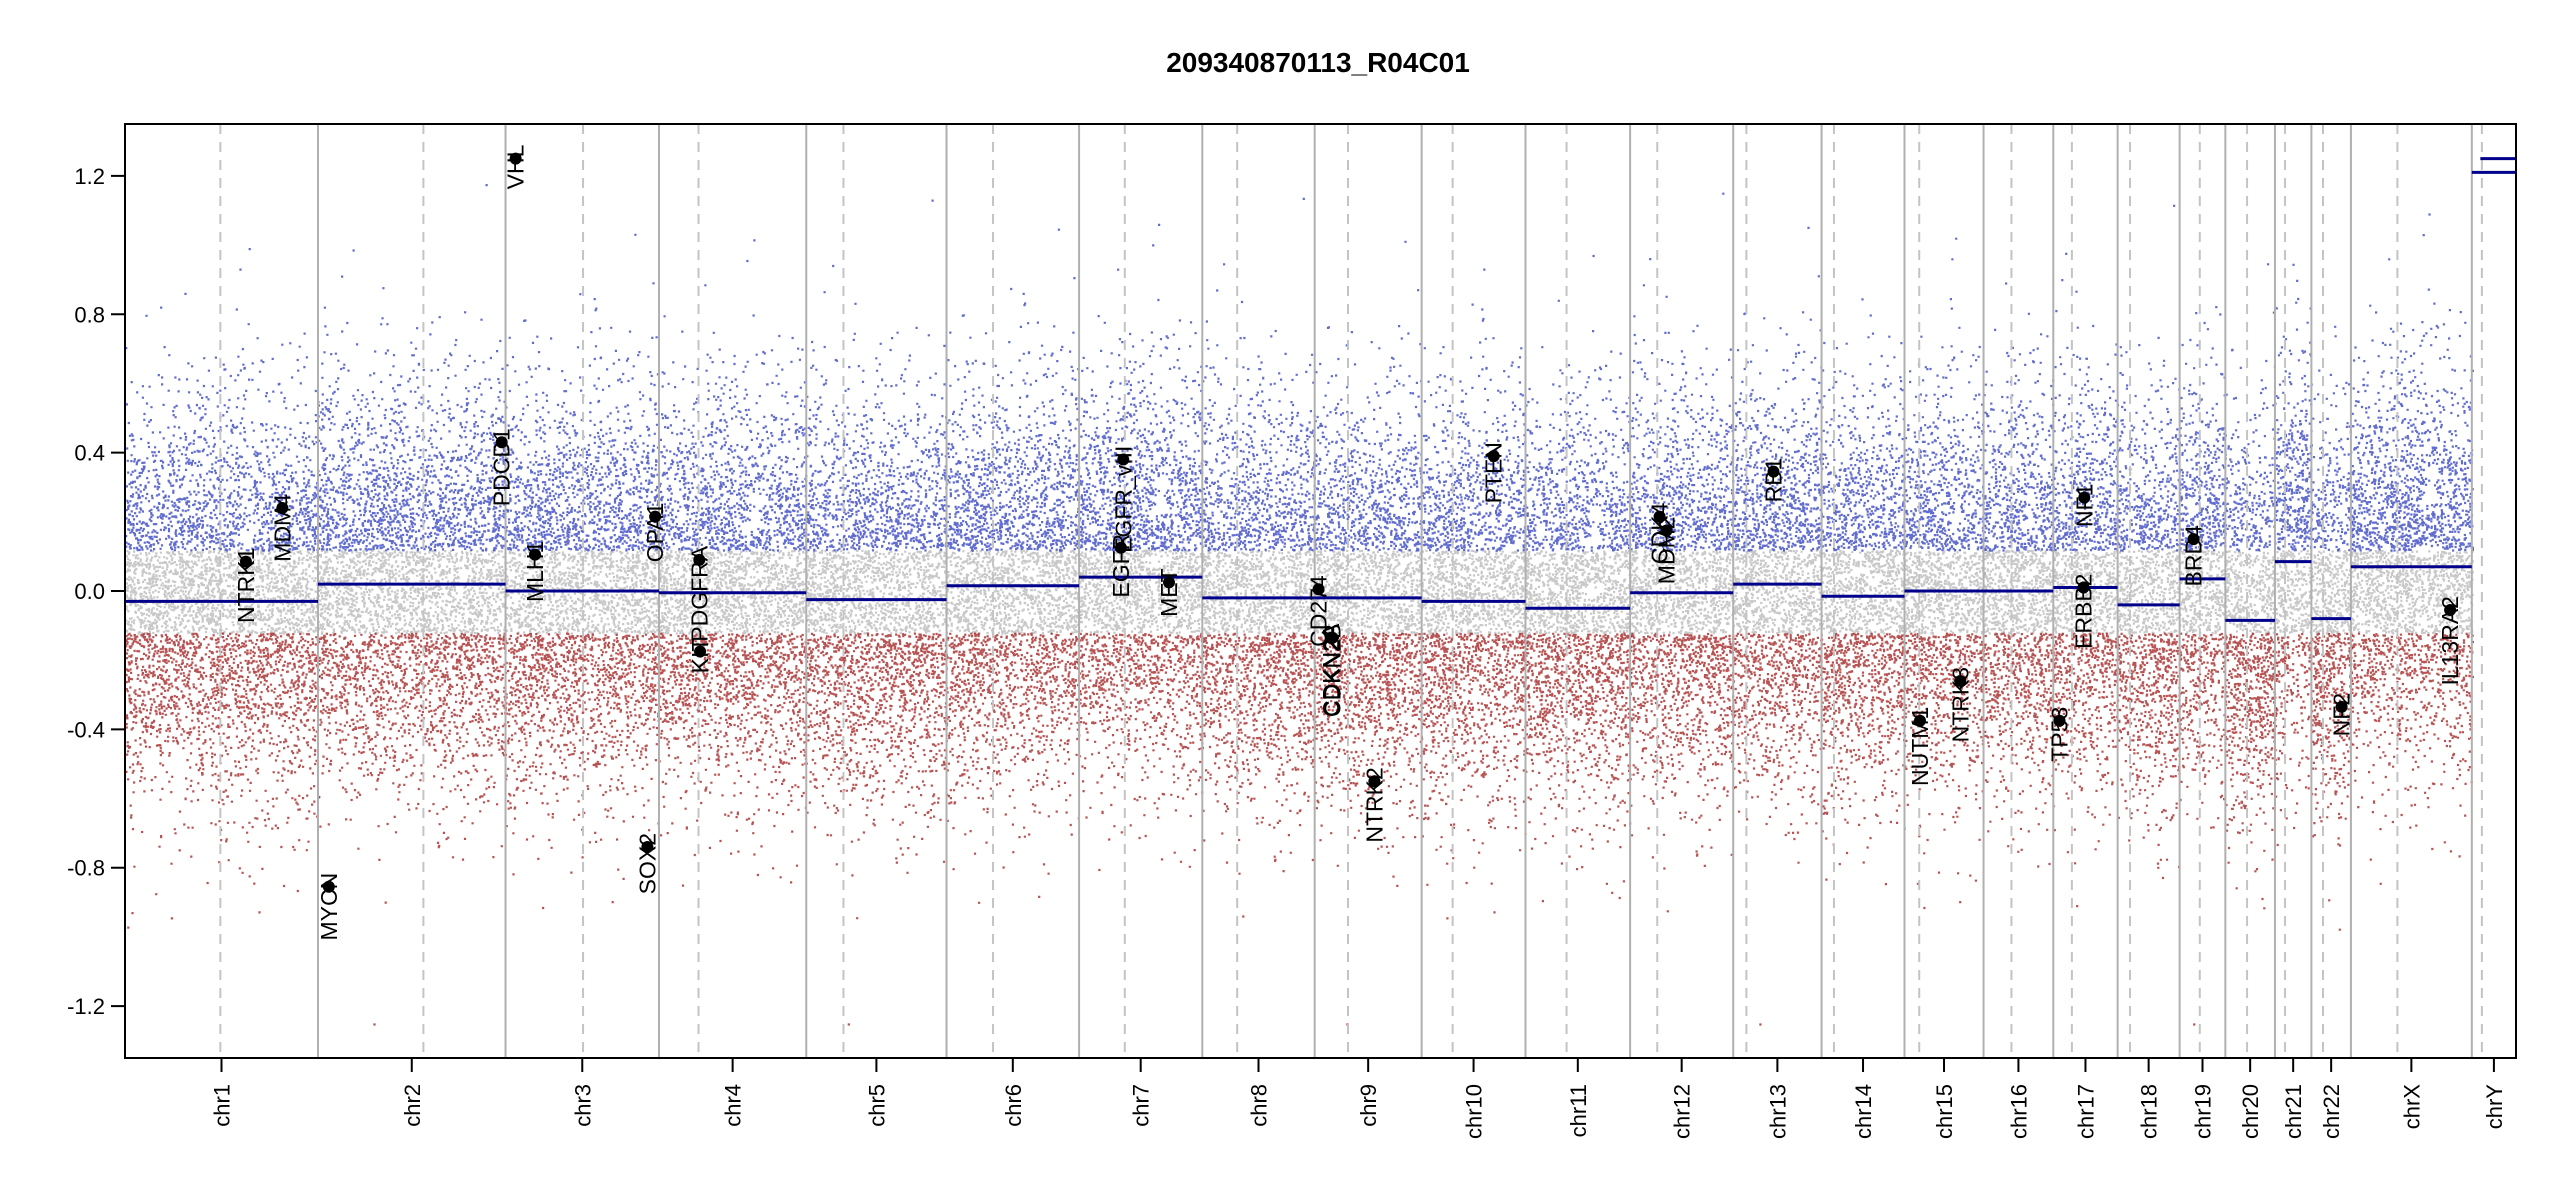 This screenshot has height=1200, width=2550. Describe the element at coordinates (2202, 1111) in the screenshot. I see `x-tick-label-chr19: chr19` at that location.